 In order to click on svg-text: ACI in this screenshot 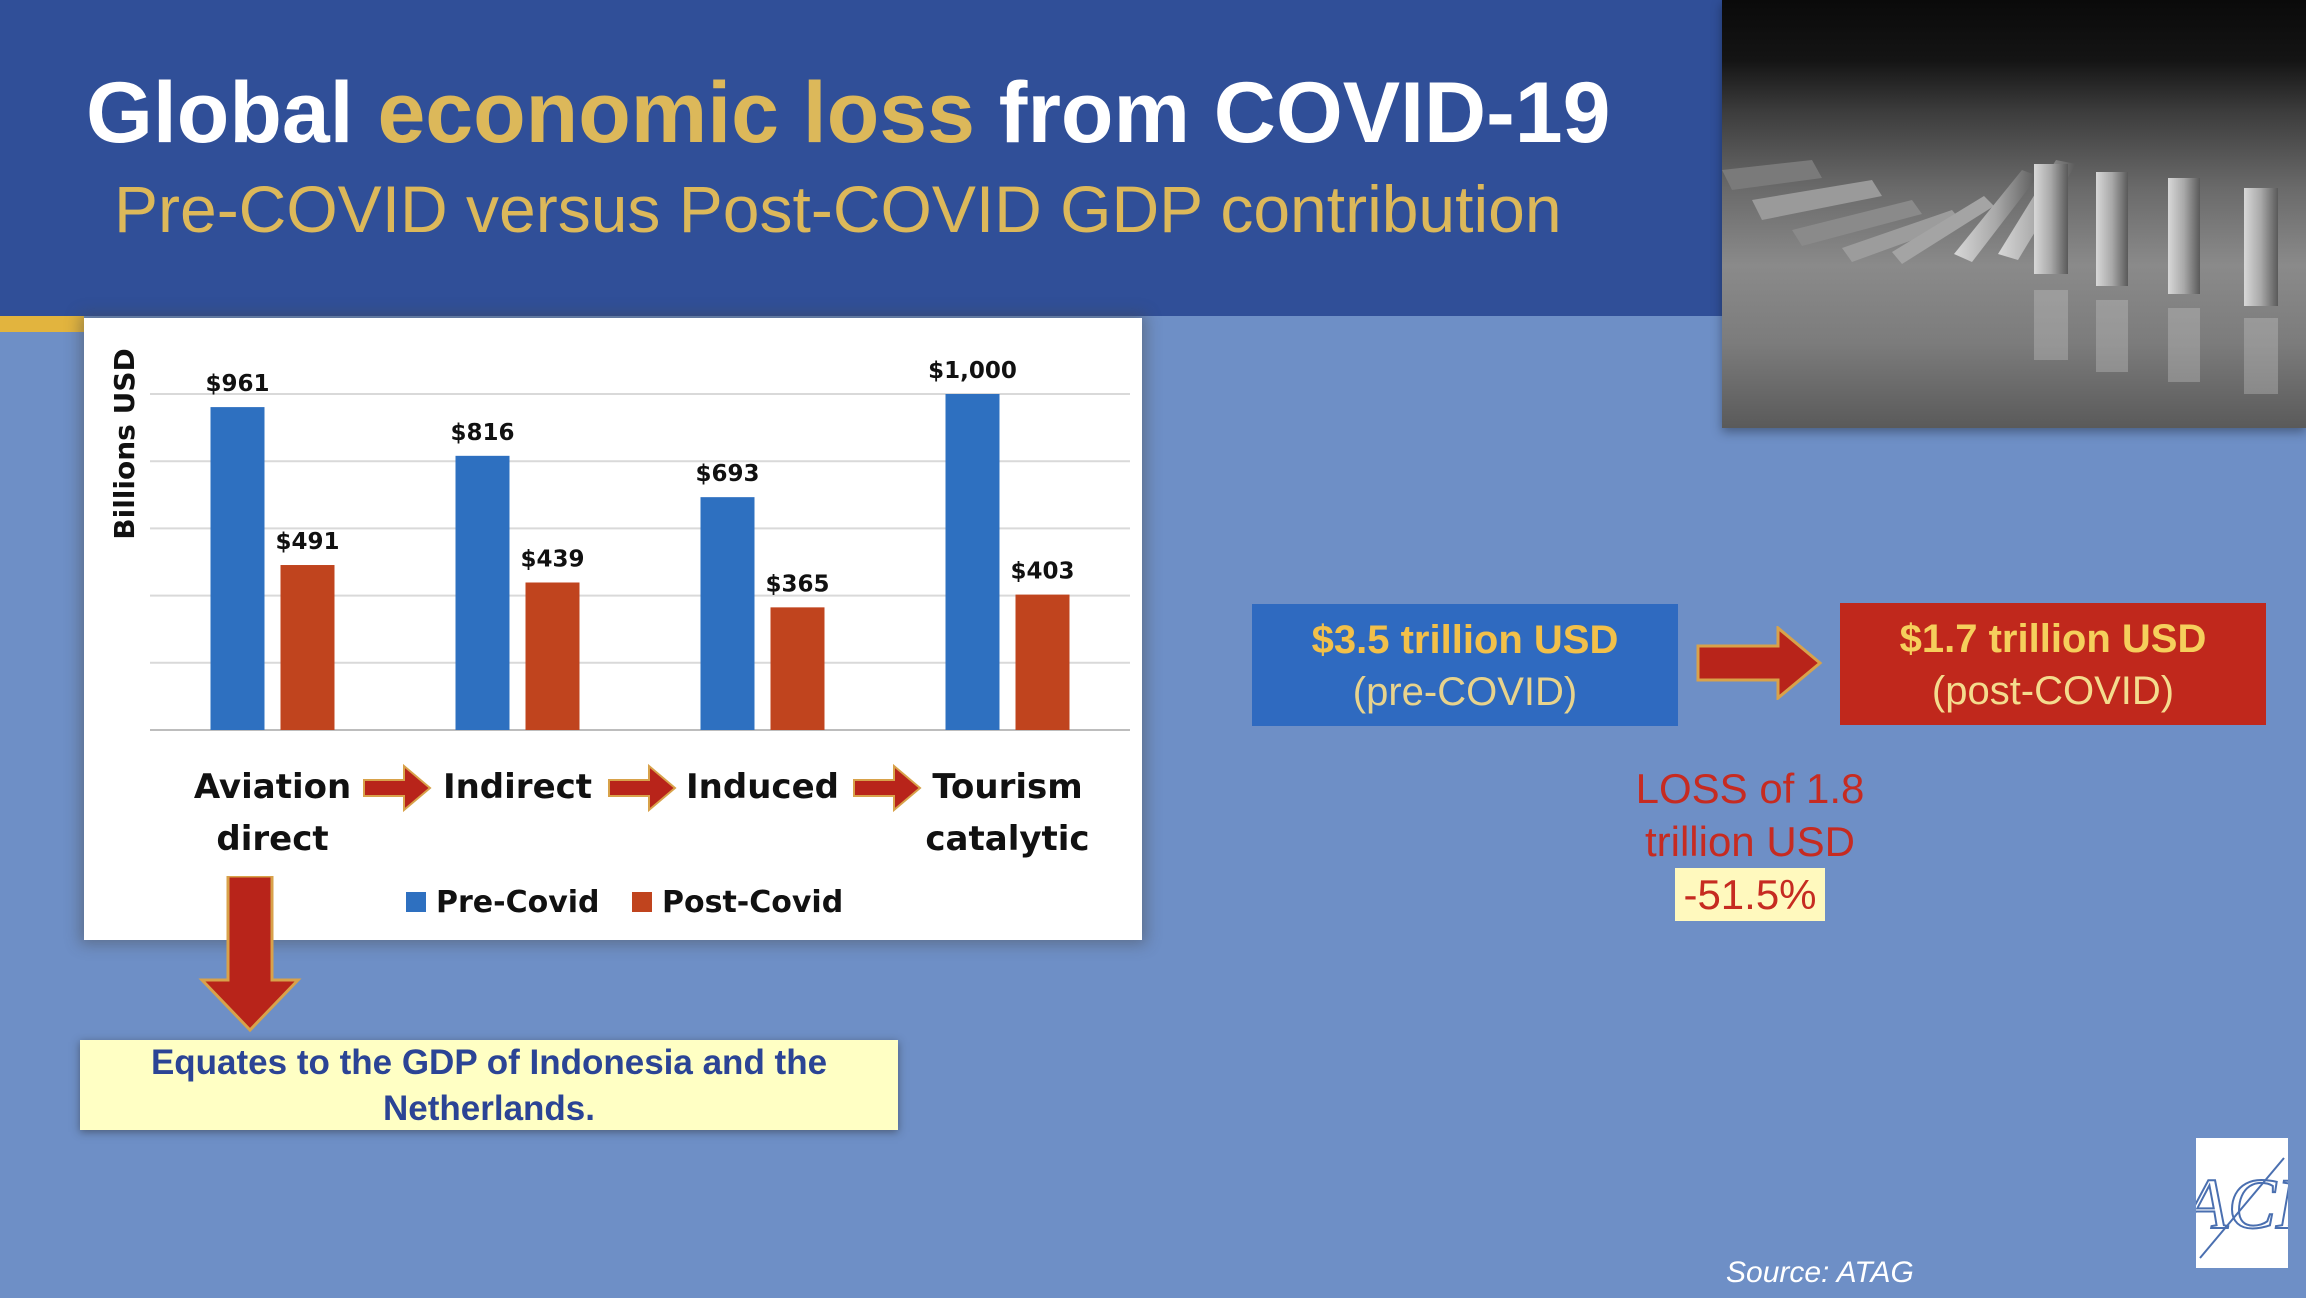, I will do `click(2242, 1204)`.